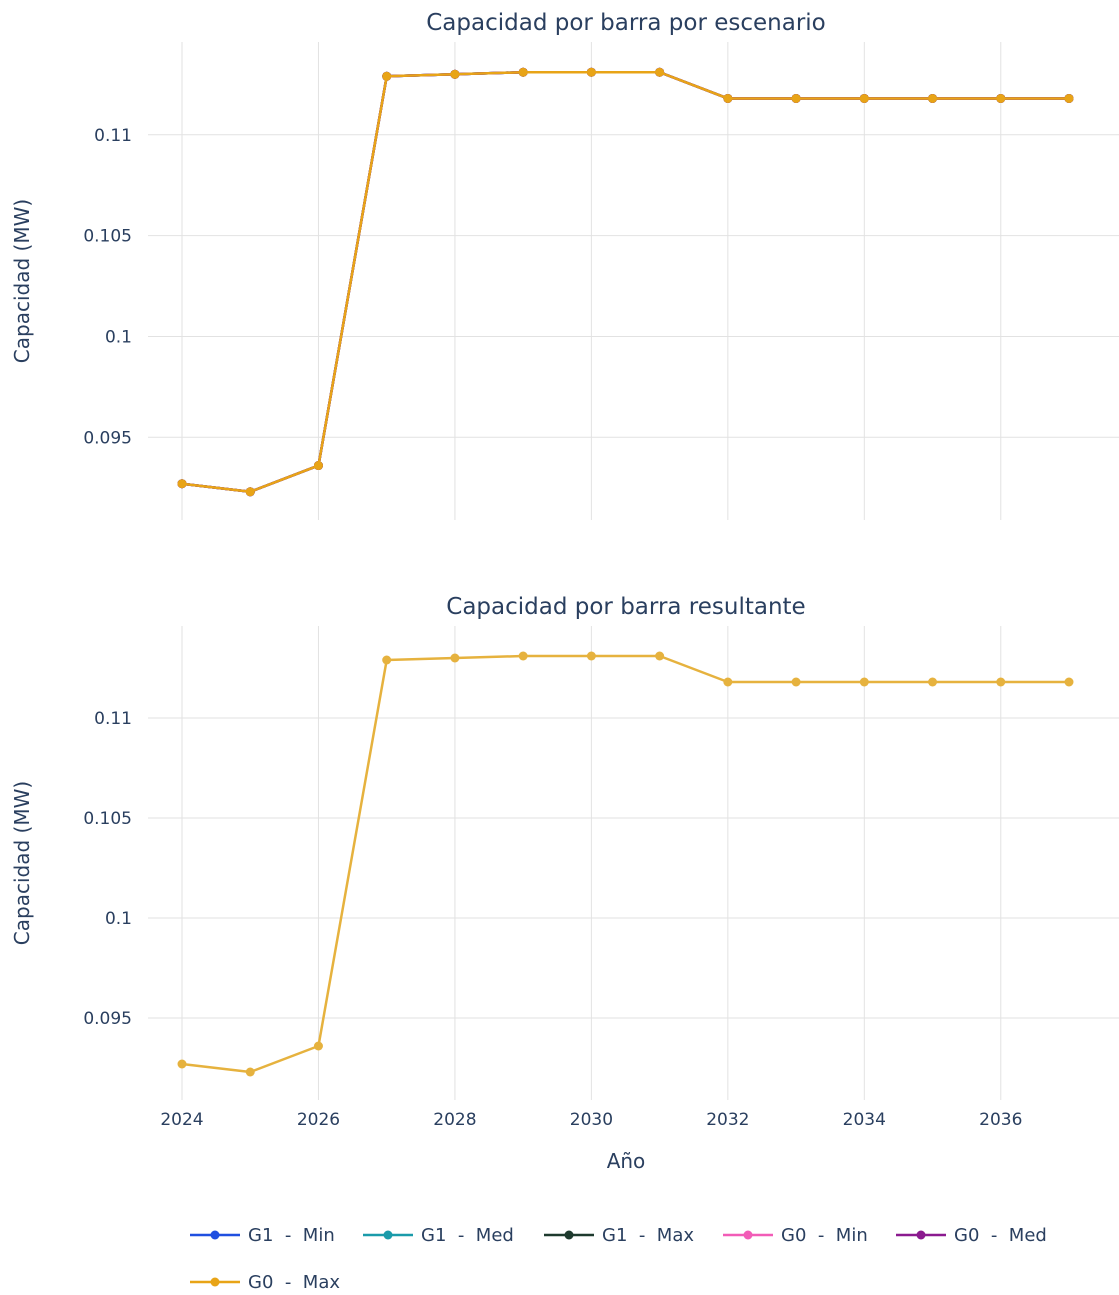 Image resolution: width=1119 pixels, height=1295 pixels. What do you see at coordinates (591, 1120) in the screenshot?
I see `x-tick-label: 2030` at bounding box center [591, 1120].